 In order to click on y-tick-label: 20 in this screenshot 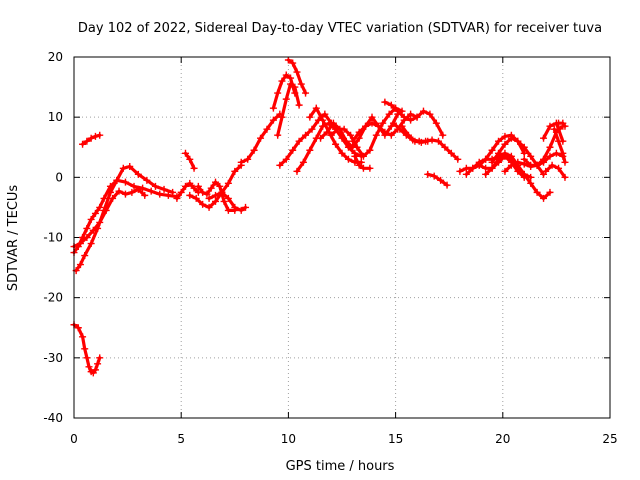, I will do `click(55, 57)`.